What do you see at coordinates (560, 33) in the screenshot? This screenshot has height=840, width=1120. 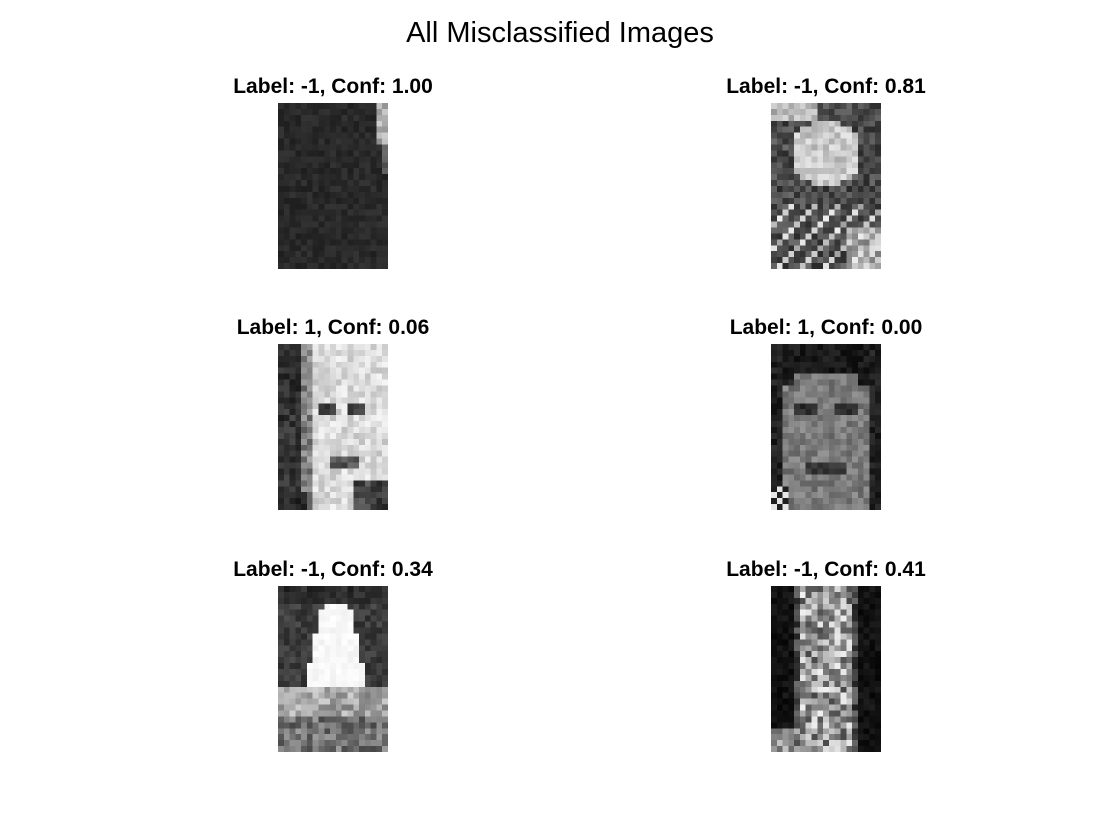 I see `figure-title: All Misclassified Images` at bounding box center [560, 33].